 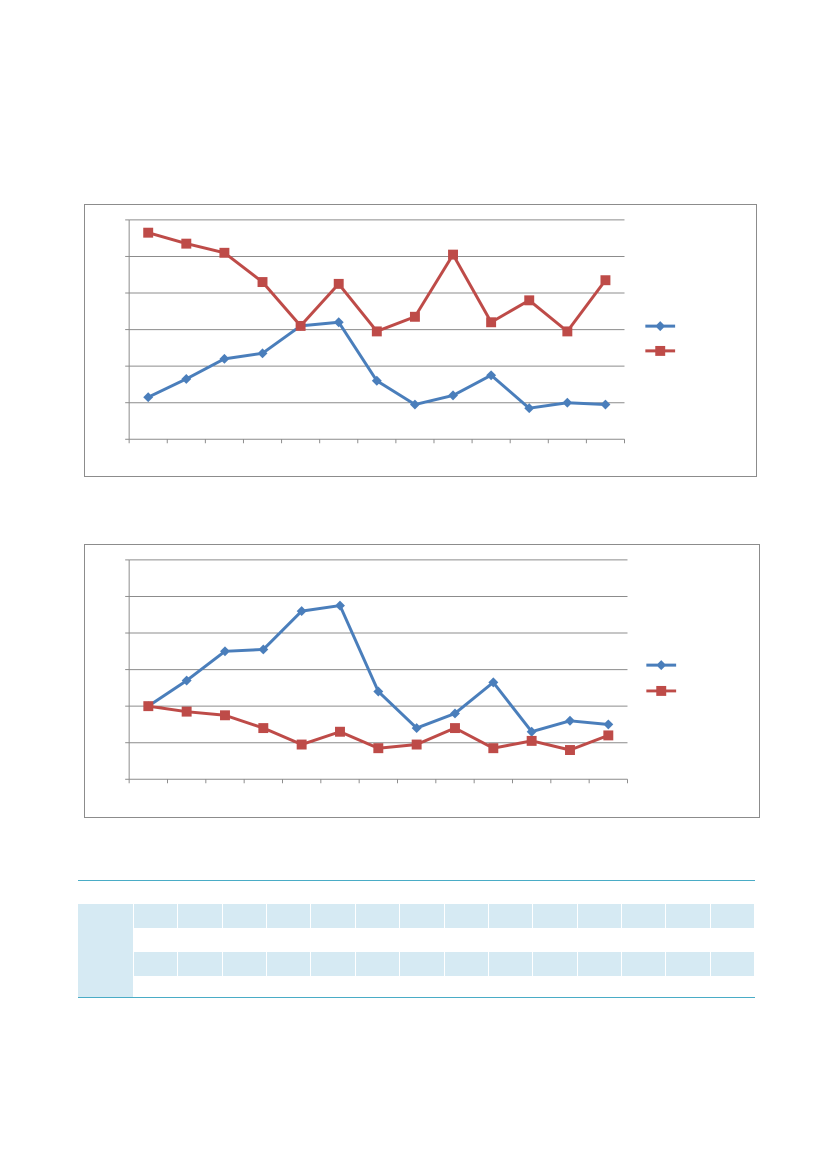 I want to click on chart-1-plot, so click(x=400, y=331).